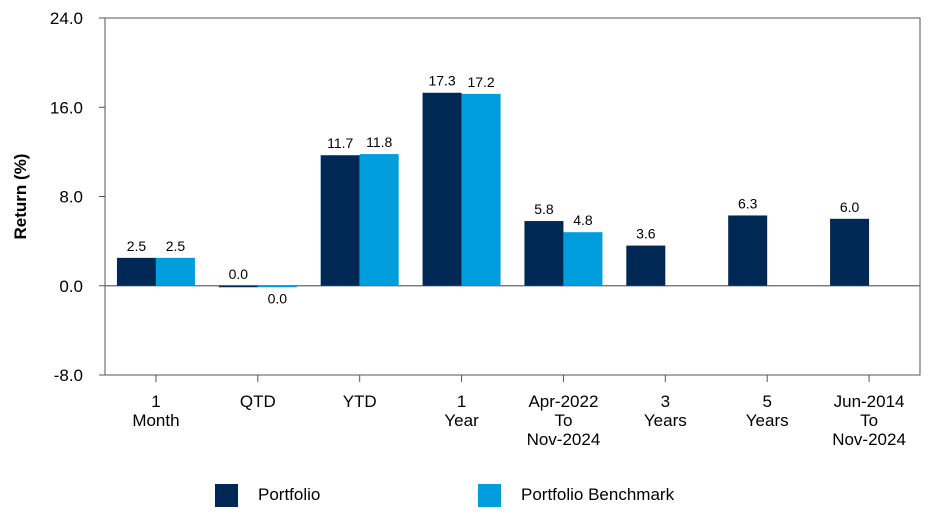  What do you see at coordinates (71, 286) in the screenshot?
I see `y-tick-label: 0.0` at bounding box center [71, 286].